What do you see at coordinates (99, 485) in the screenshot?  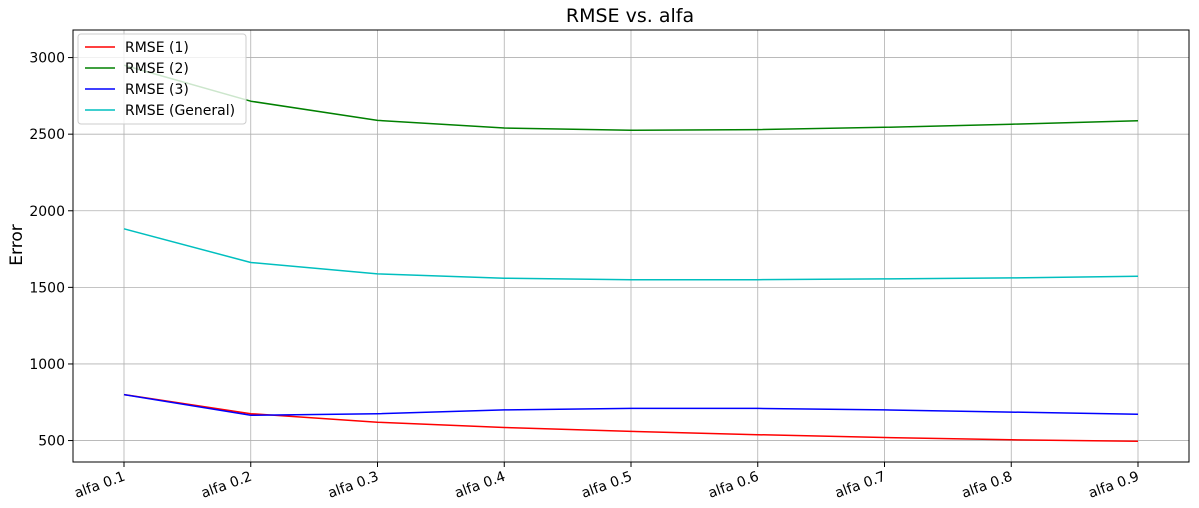 I see `x-tick-label: alfa 0.1` at bounding box center [99, 485].